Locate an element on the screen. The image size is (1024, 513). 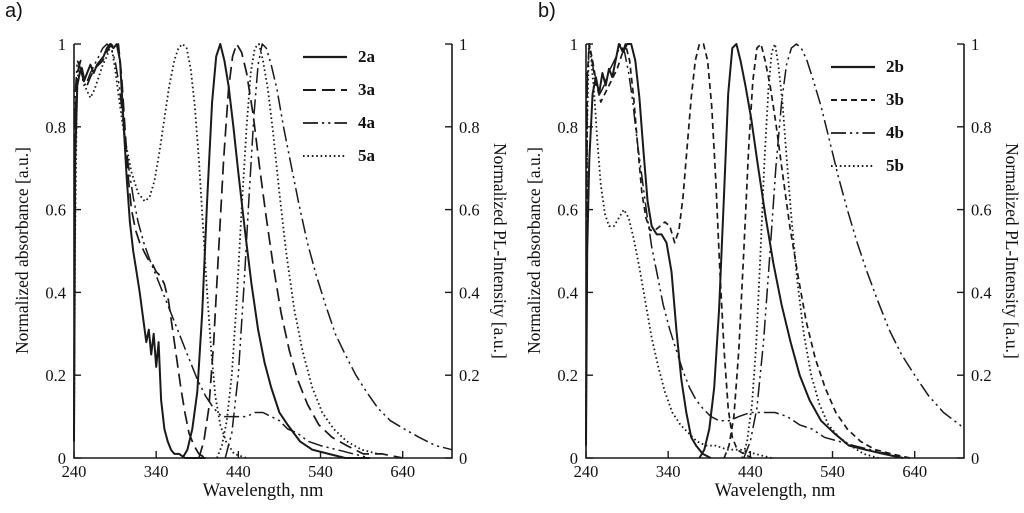
legend-item-3a: 3a is located at coordinates (338, 89).